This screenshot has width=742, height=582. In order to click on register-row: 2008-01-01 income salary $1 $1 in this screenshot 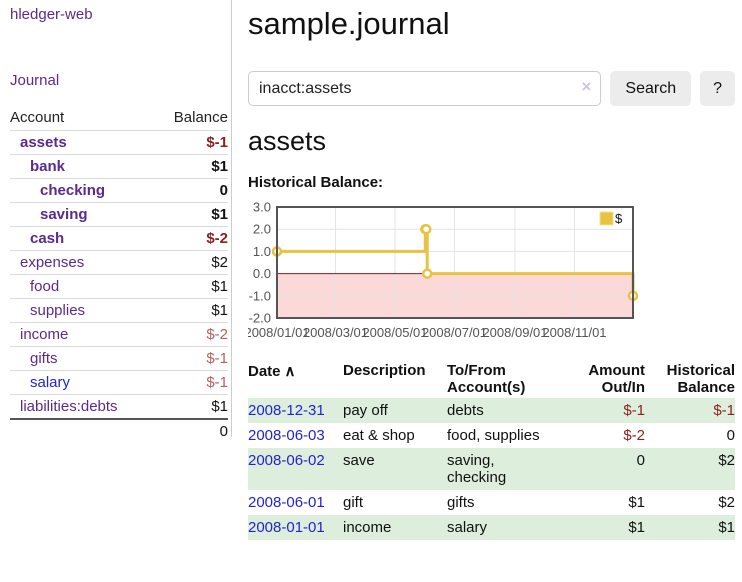, I will do `click(491, 527)`.